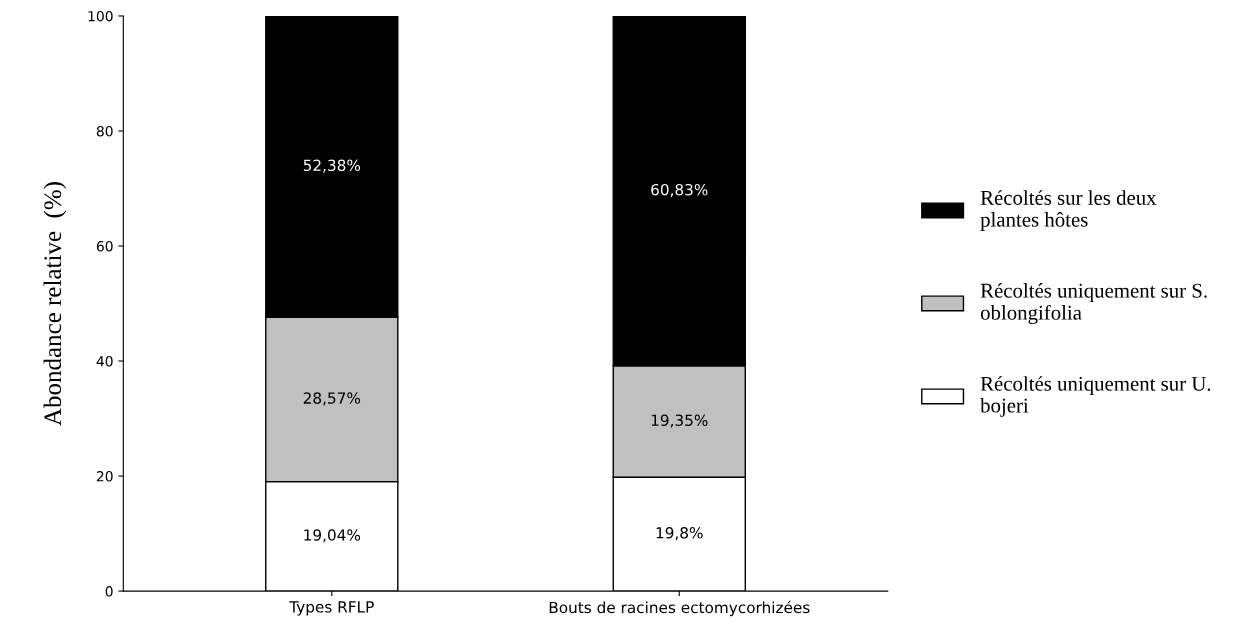 This screenshot has width=1233, height=639. What do you see at coordinates (100, 16) in the screenshot?
I see `y-tick-label: 100` at bounding box center [100, 16].